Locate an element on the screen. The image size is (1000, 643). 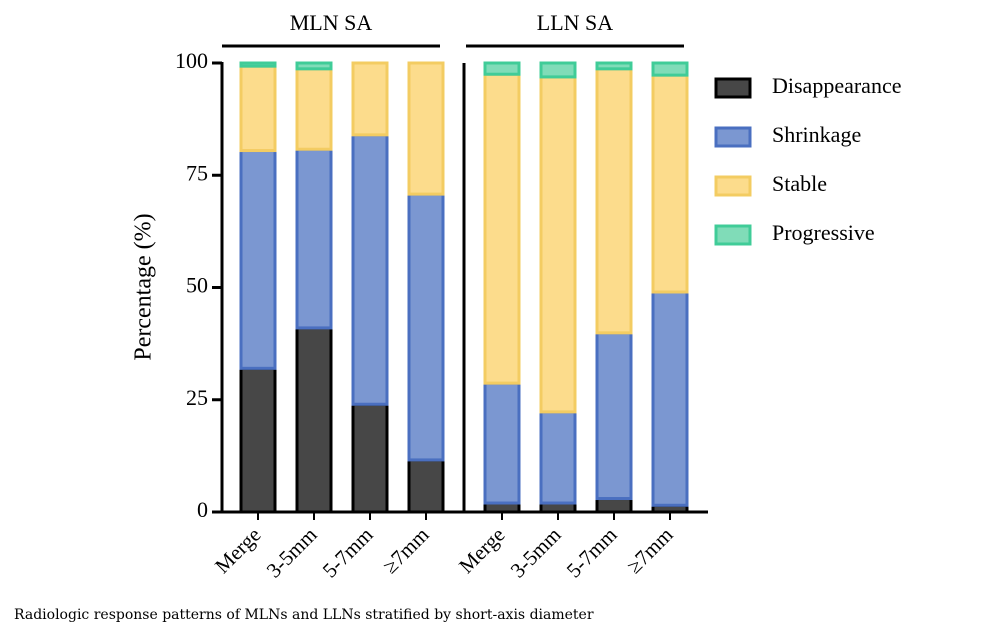
group-label: LLN SA is located at coordinates (575, 22).